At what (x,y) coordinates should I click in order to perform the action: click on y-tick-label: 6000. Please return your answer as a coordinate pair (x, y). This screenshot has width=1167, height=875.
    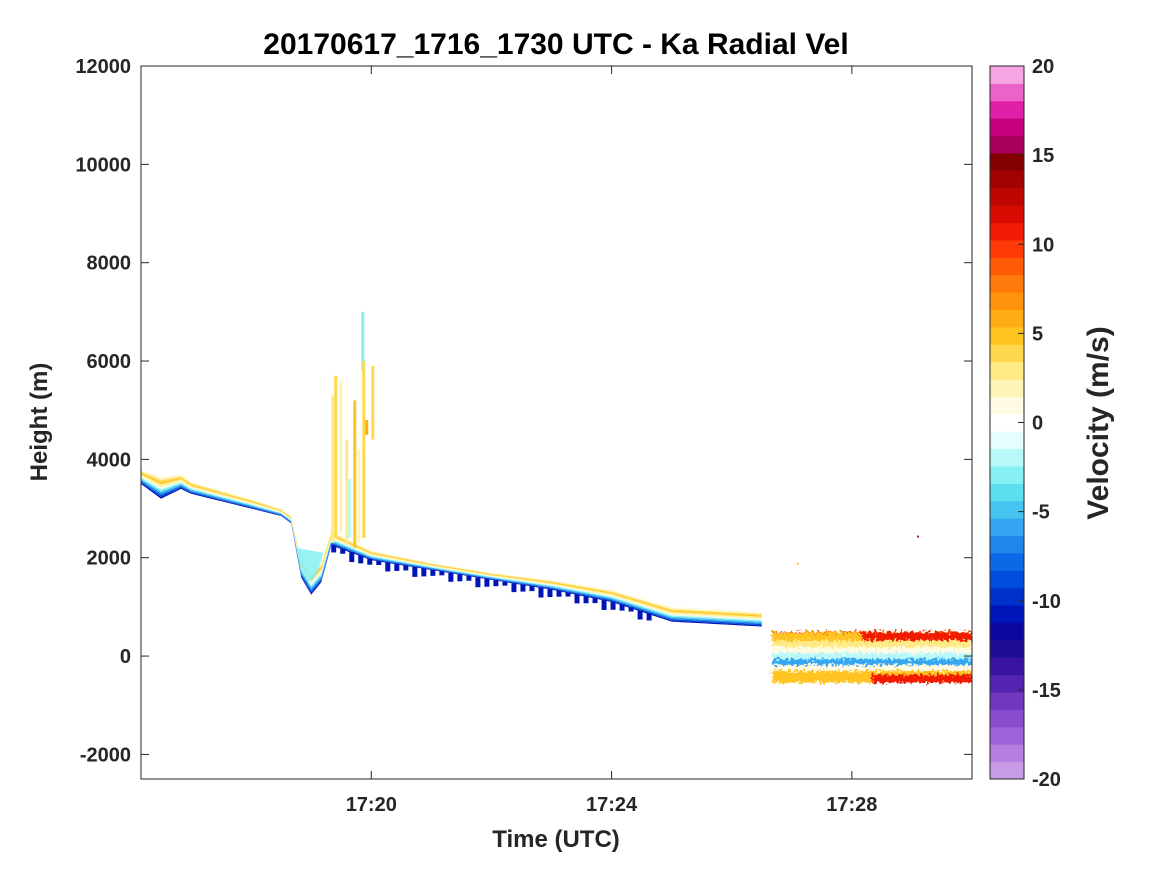
    Looking at the image, I should click on (109, 362).